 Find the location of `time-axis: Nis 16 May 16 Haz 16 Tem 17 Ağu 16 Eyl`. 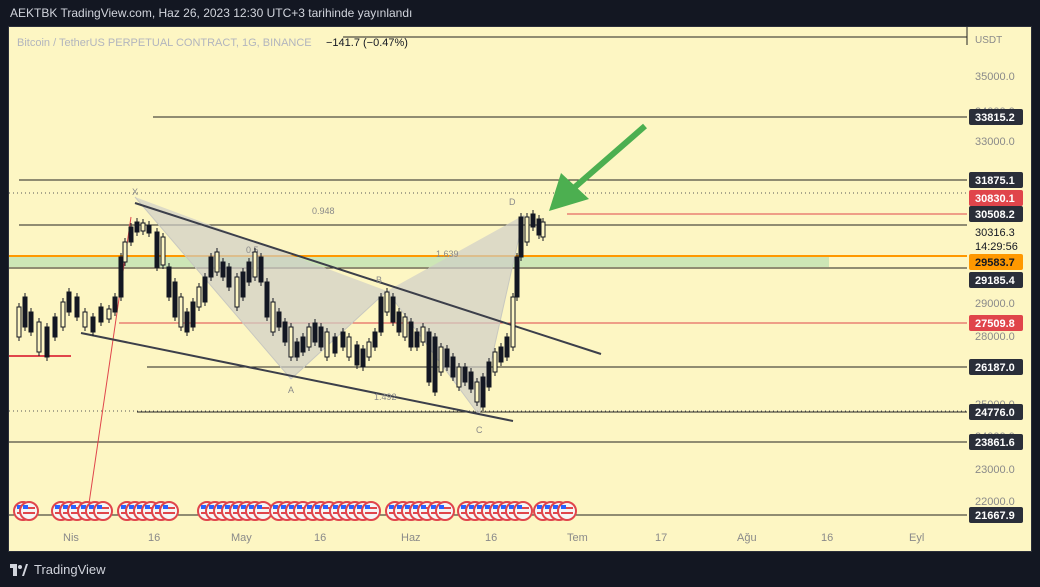

time-axis: Nis 16 May 16 Haz 16 Tem 17 Ağu 16 Eyl is located at coordinates (493, 538).